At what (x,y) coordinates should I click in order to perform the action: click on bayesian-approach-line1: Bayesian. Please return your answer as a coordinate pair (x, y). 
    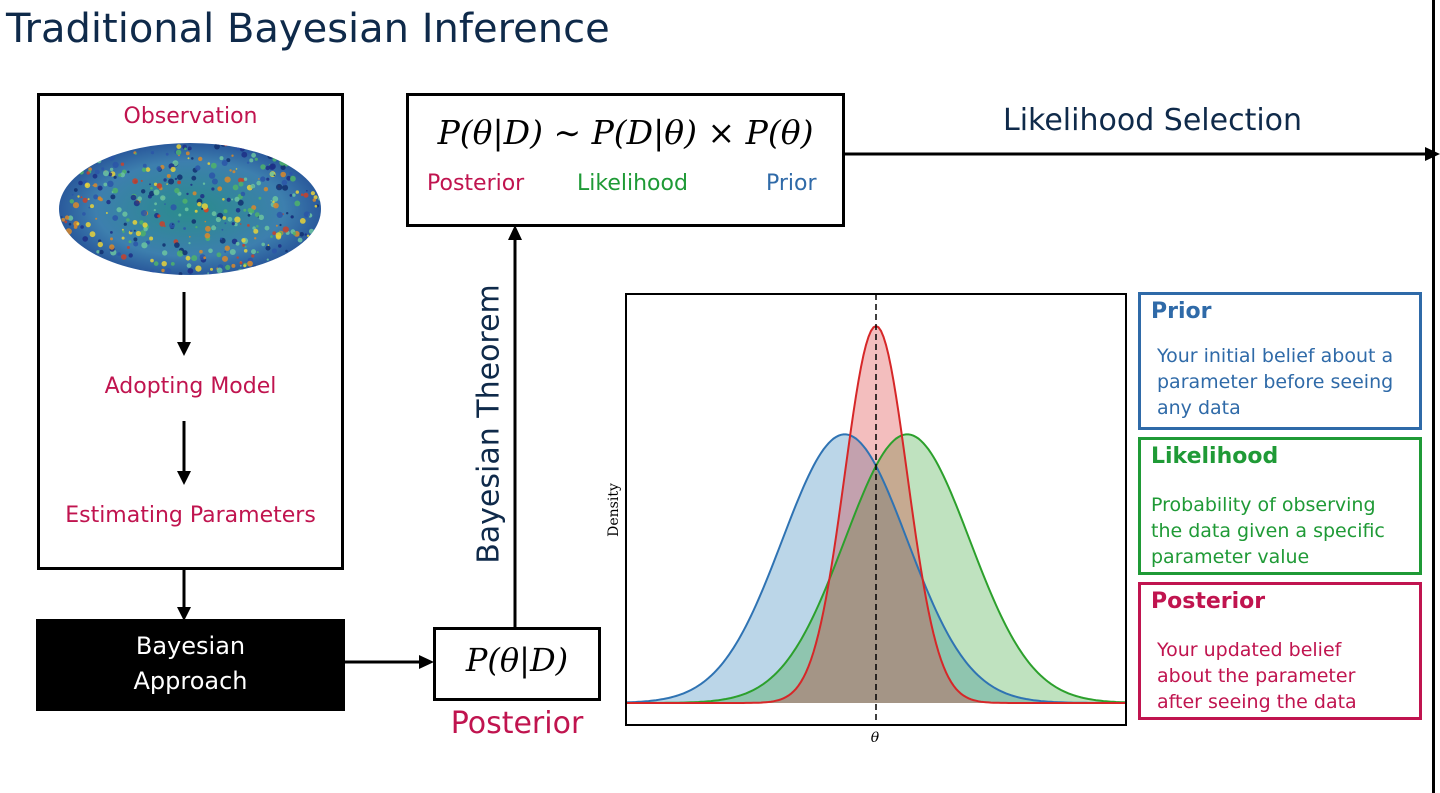
    Looking at the image, I should click on (190, 646).